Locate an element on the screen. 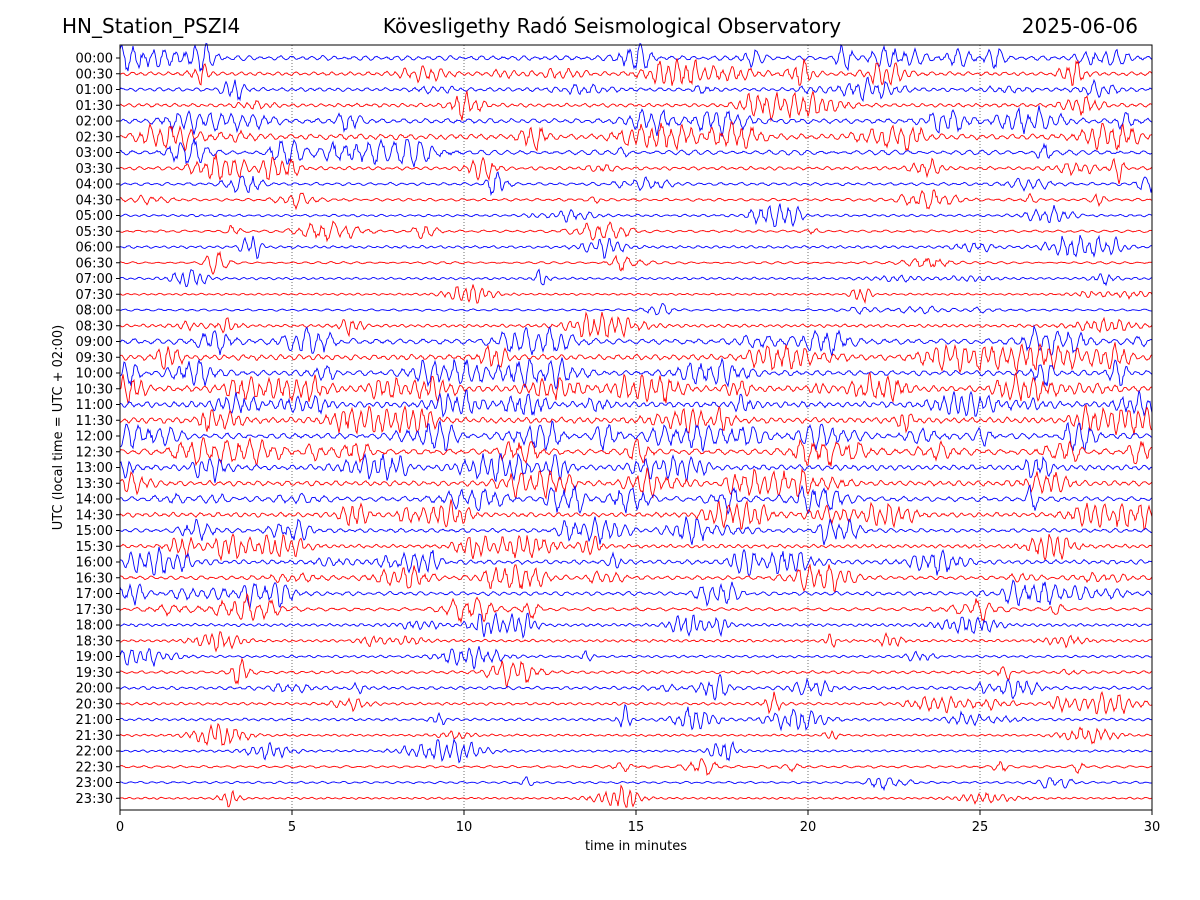 The image size is (1200, 900). row-time-label: 06:30 is located at coordinates (94, 263).